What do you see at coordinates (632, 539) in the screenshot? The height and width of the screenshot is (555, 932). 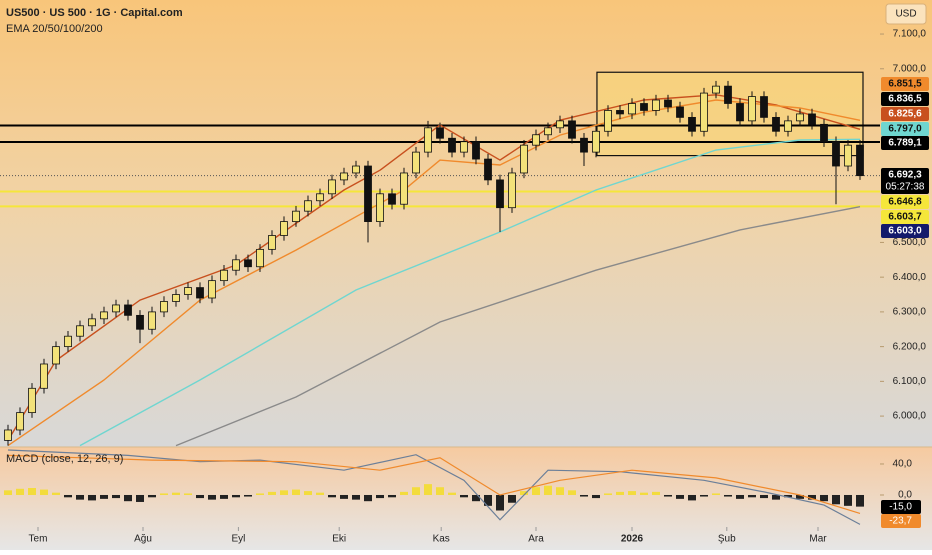 I see `x-tick-label: 2026` at bounding box center [632, 539].